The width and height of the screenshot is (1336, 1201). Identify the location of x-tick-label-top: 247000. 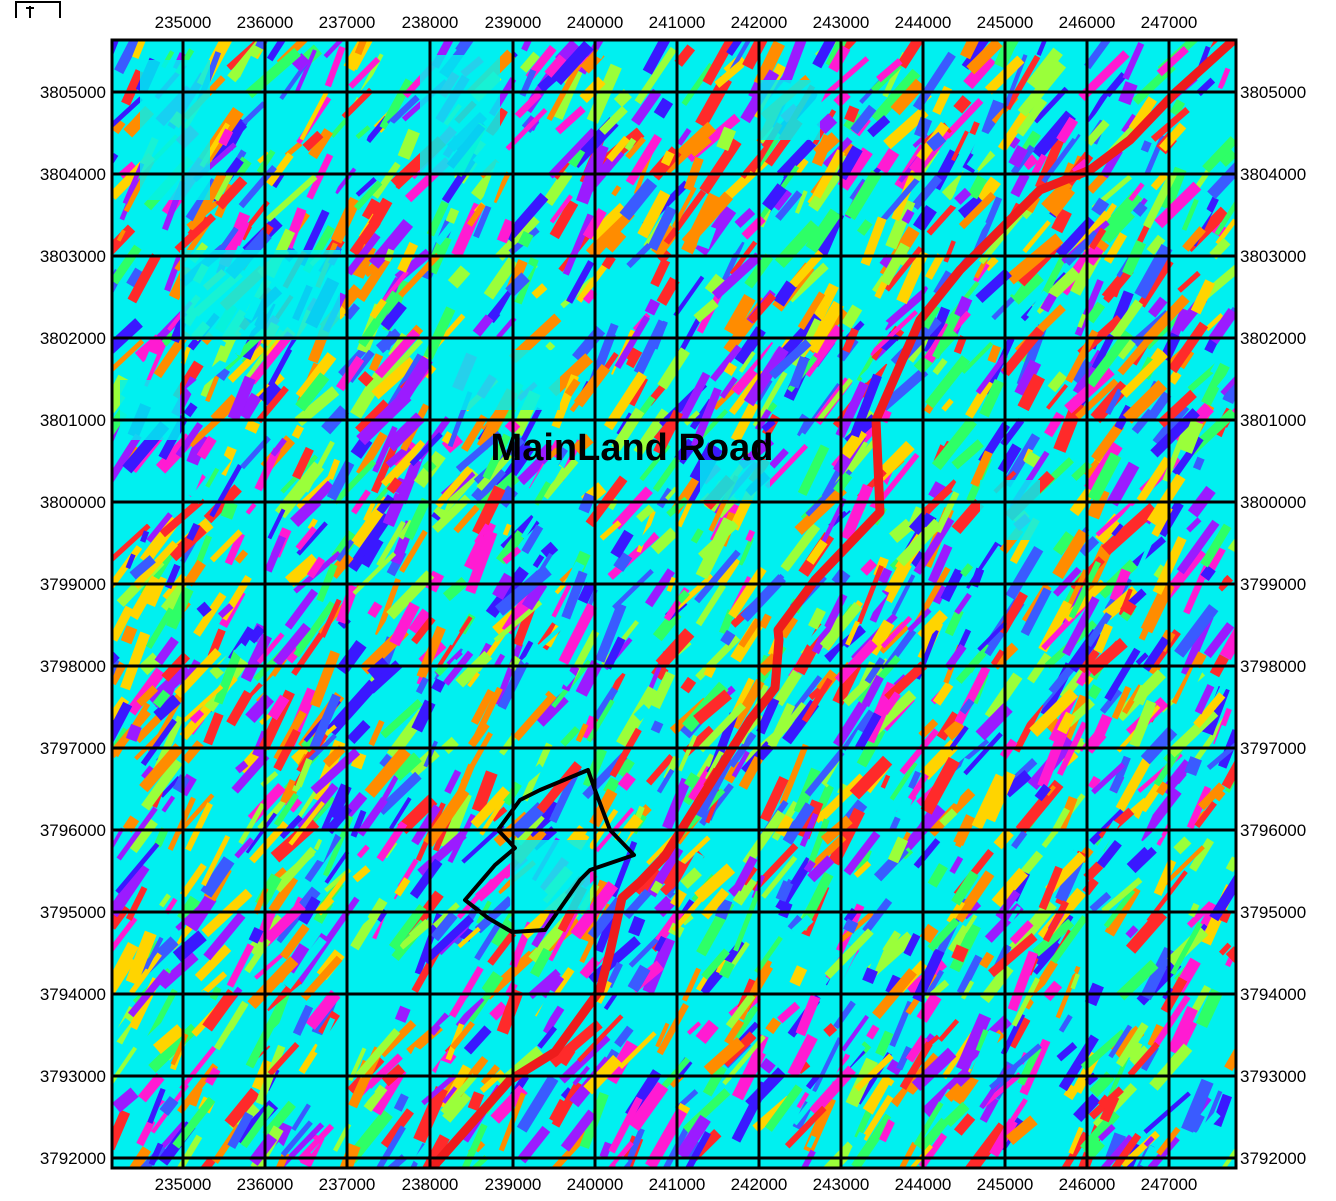
(1169, 22).